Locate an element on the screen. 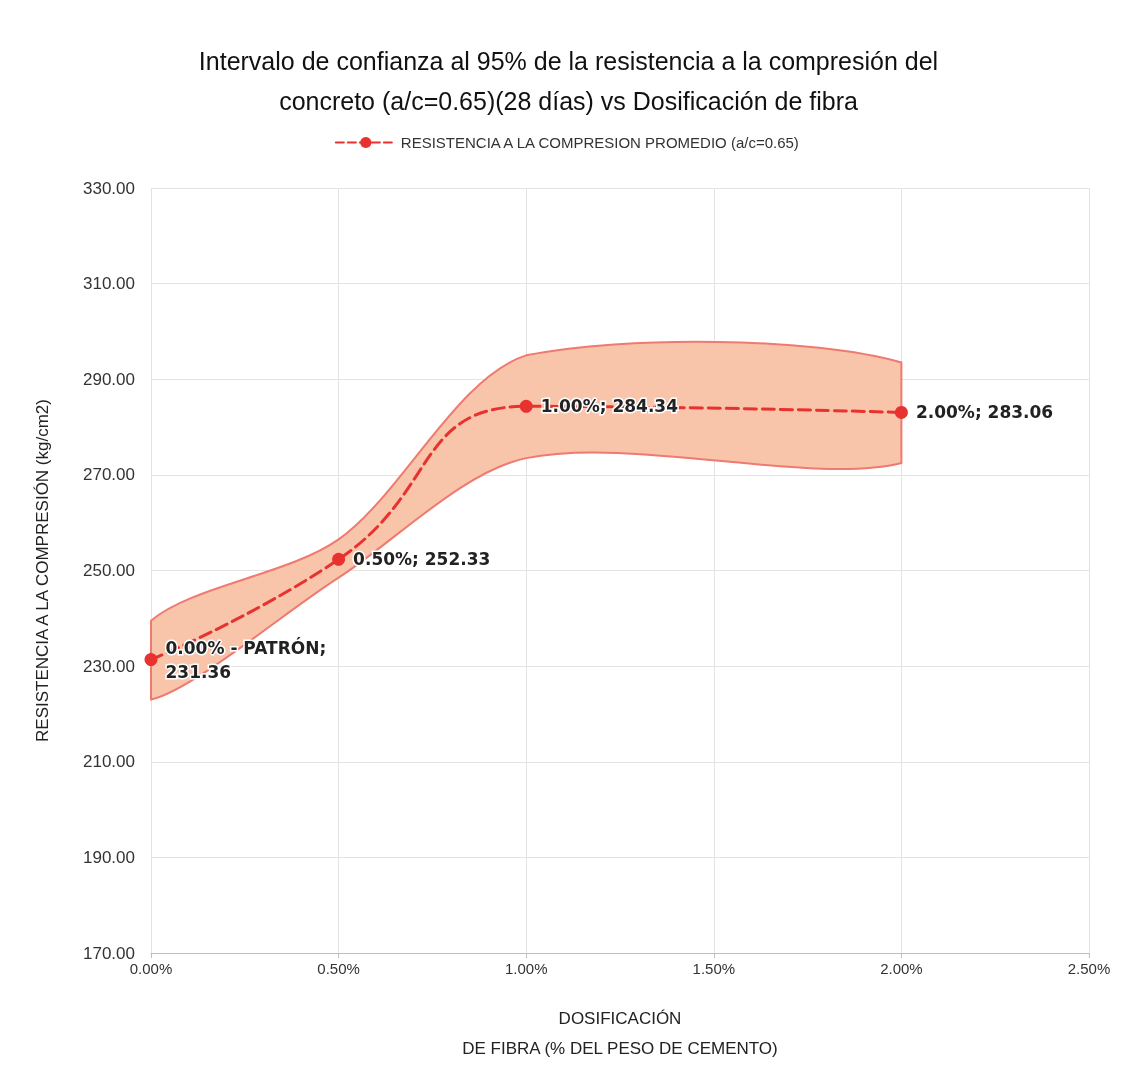 This screenshot has width=1137, height=1081. data-label: 2.00%; 283.06 is located at coordinates (984, 412).